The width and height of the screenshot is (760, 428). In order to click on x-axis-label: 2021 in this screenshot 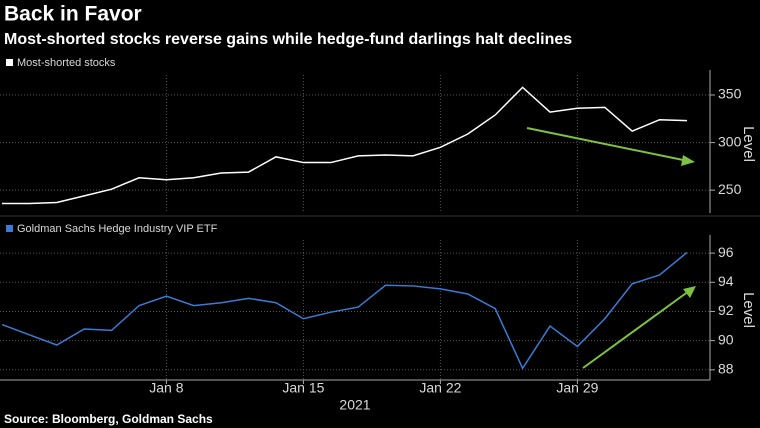, I will do `click(354, 405)`.